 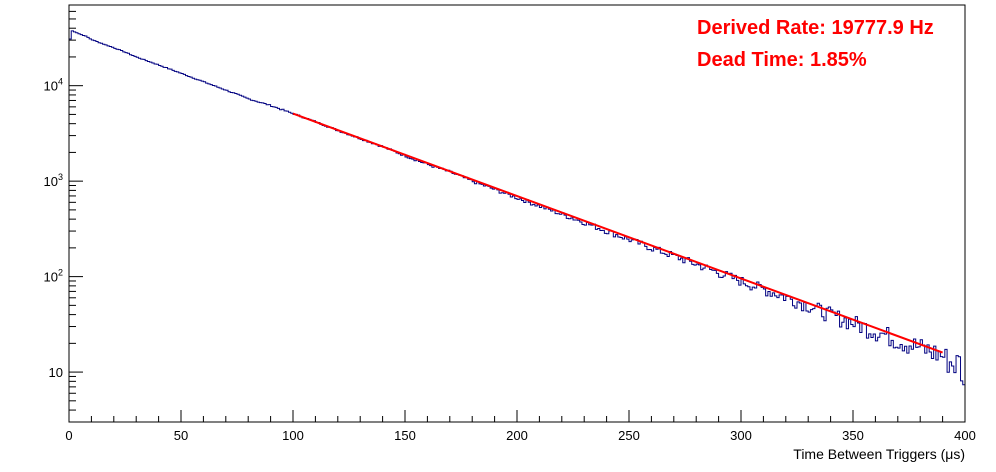 I want to click on y-axis: 10 10² 10³ 10⁴, so click(x=63, y=213).